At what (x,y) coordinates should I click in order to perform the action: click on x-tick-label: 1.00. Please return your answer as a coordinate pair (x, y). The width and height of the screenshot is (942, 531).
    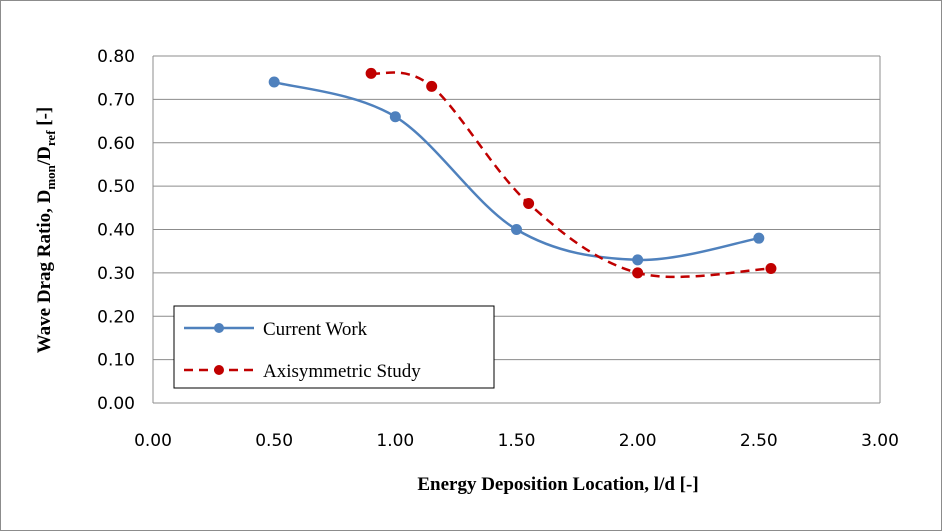
    Looking at the image, I should click on (395, 441).